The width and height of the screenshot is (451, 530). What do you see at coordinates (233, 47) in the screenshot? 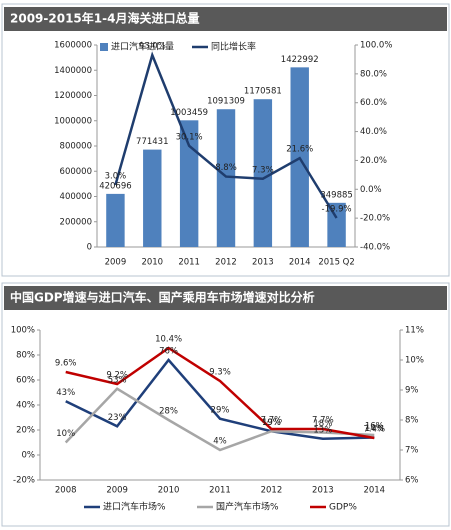
I see `legend-label: 同比增长率` at bounding box center [233, 47].